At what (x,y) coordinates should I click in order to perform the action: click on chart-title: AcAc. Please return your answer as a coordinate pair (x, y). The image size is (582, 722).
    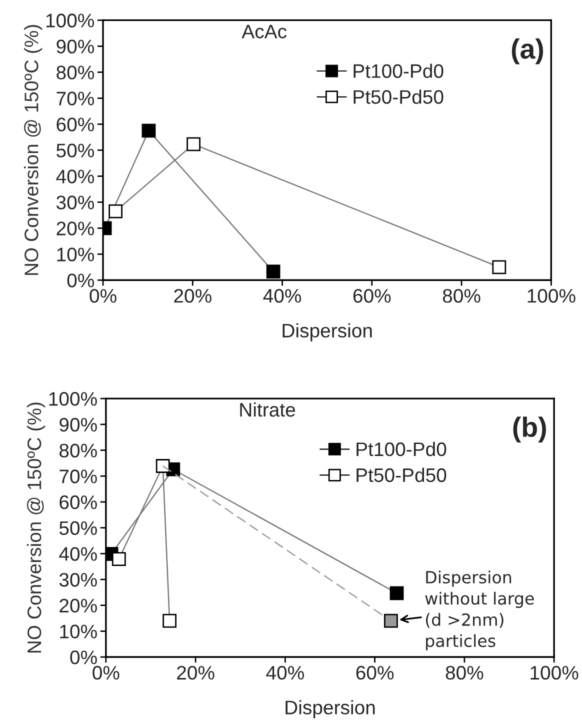
    Looking at the image, I should click on (264, 31).